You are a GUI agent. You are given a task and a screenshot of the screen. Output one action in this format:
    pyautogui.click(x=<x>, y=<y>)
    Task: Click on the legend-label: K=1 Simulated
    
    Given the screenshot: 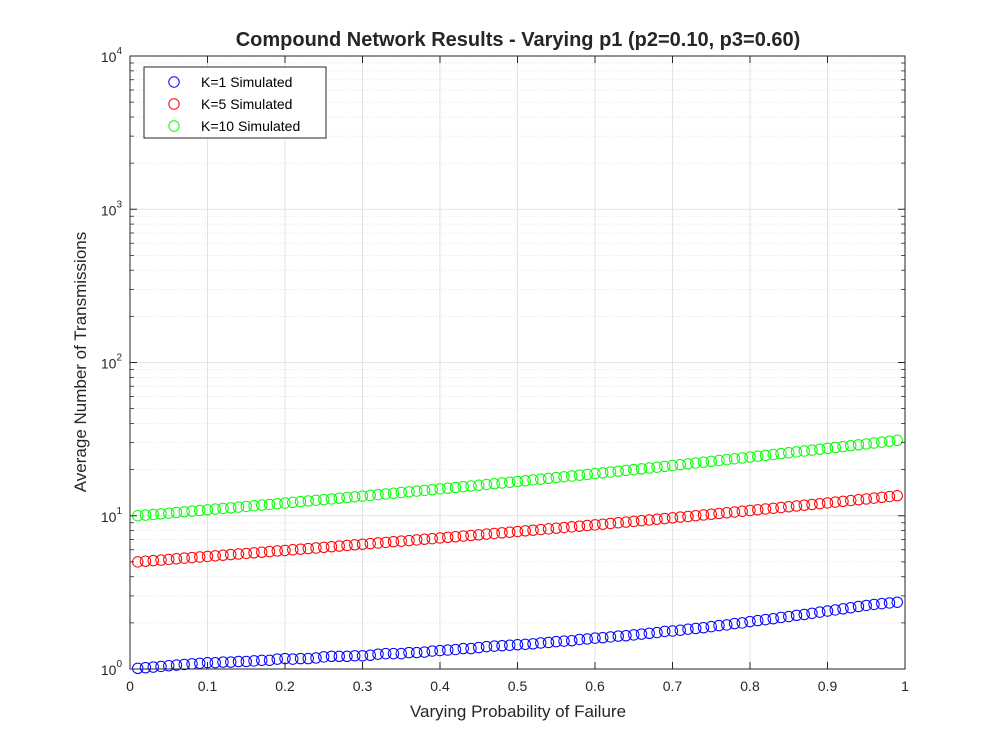 What is the action you would take?
    pyautogui.click(x=246, y=82)
    